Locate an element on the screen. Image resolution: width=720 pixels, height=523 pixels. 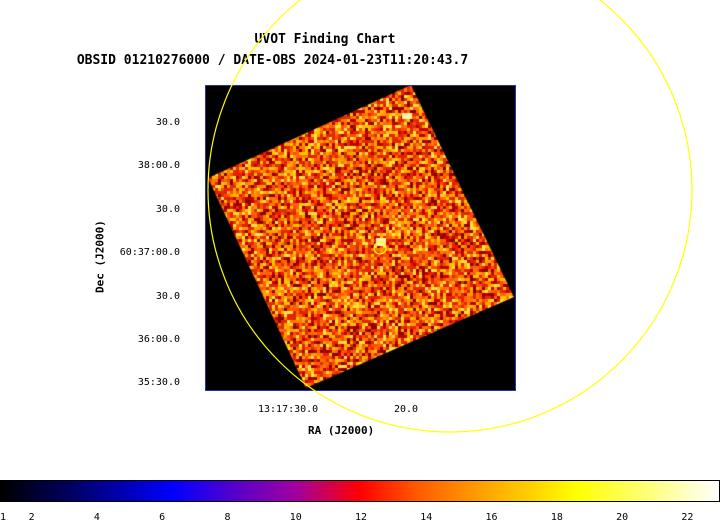
source-marker-circle is located at coordinates (380, 248).